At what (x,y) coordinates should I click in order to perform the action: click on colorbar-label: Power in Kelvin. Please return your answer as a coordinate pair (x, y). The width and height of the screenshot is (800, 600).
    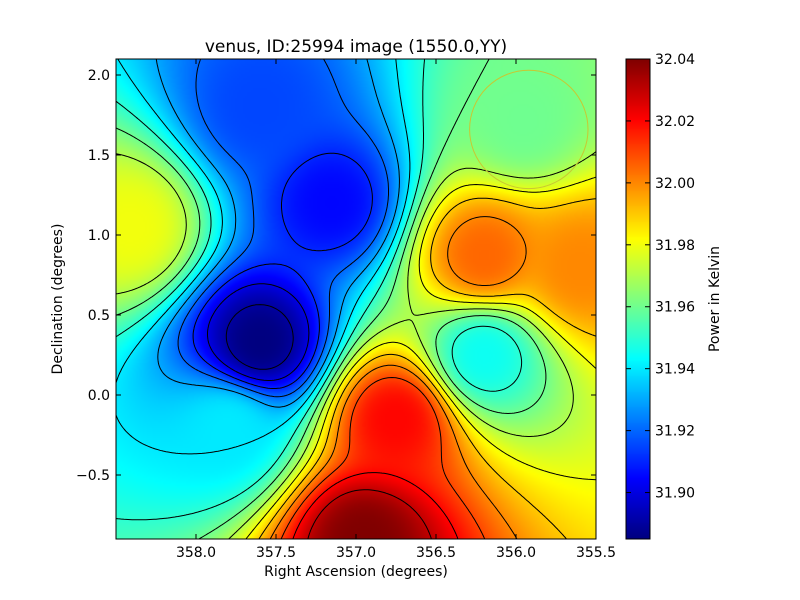
    Looking at the image, I should click on (715, 299).